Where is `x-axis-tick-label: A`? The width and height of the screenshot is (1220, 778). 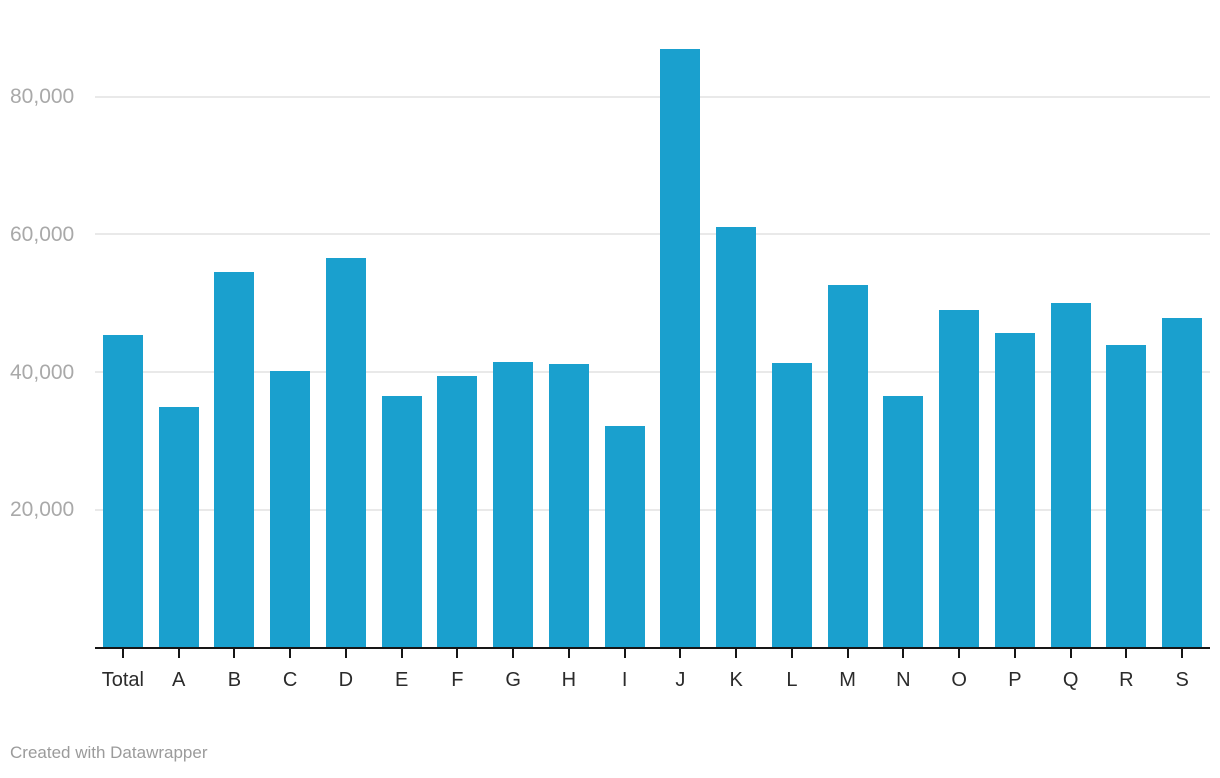 x-axis-tick-label: A is located at coordinates (178, 680).